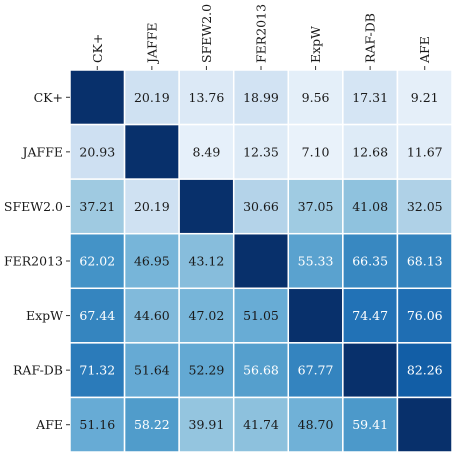 The width and height of the screenshot is (456, 454). I want to click on row-tick-label: SFEW2.0, so click(33, 206).